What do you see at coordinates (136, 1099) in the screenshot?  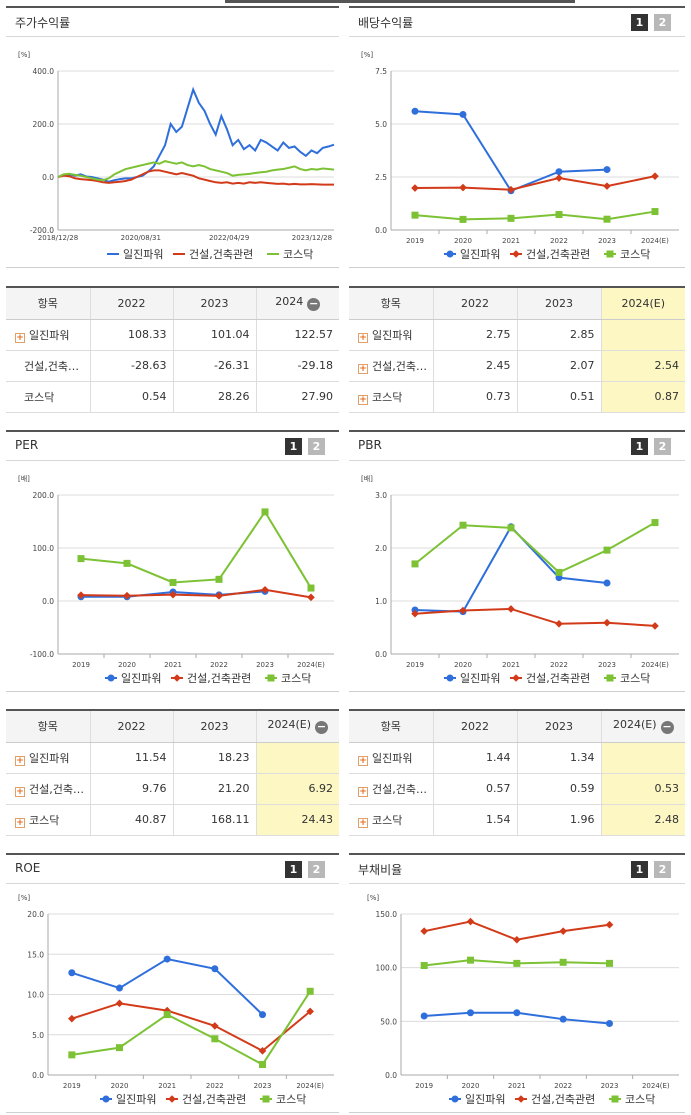 I see `legend-label: 일진파워` at bounding box center [136, 1099].